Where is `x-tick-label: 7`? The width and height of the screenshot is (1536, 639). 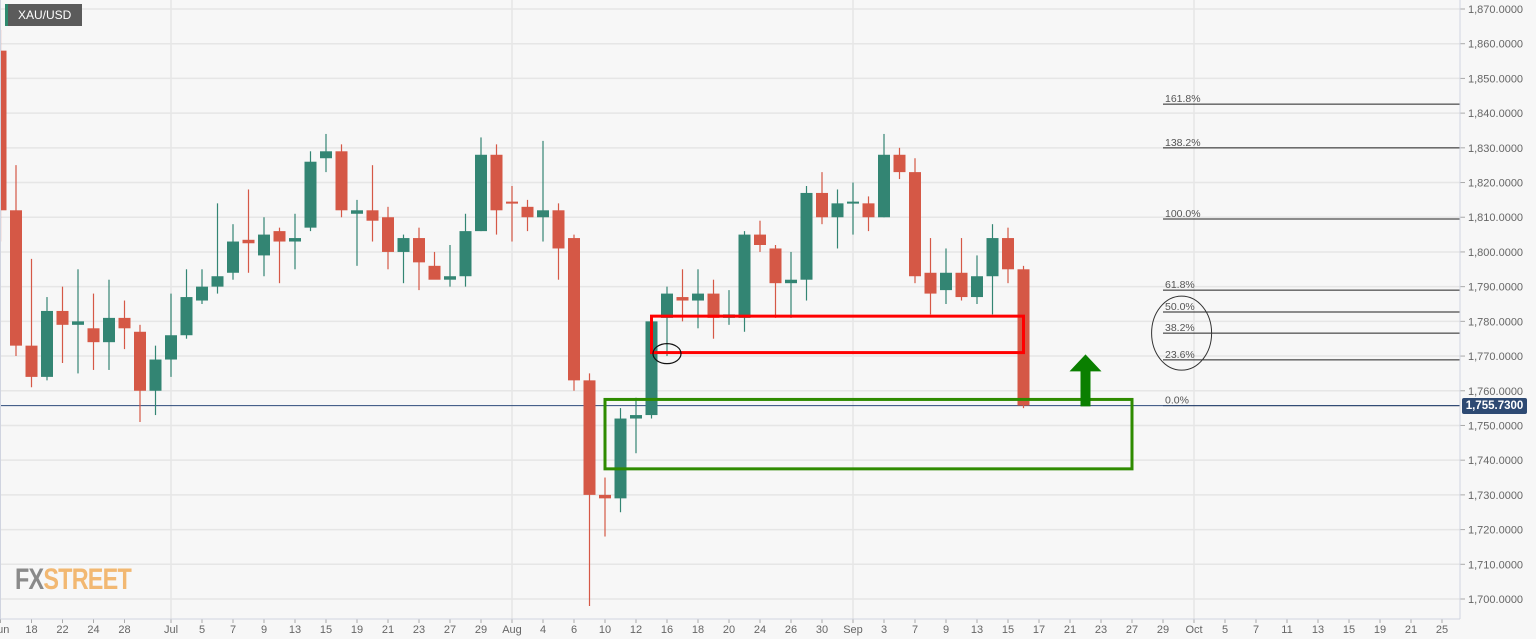
x-tick-label: 7 is located at coordinates (1256, 630).